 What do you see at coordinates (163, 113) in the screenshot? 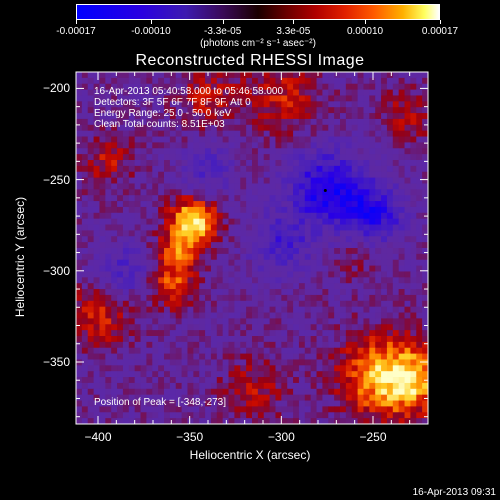
I see `info-energy-range: Energy Range: 25.0 - 50.0 keV` at bounding box center [163, 113].